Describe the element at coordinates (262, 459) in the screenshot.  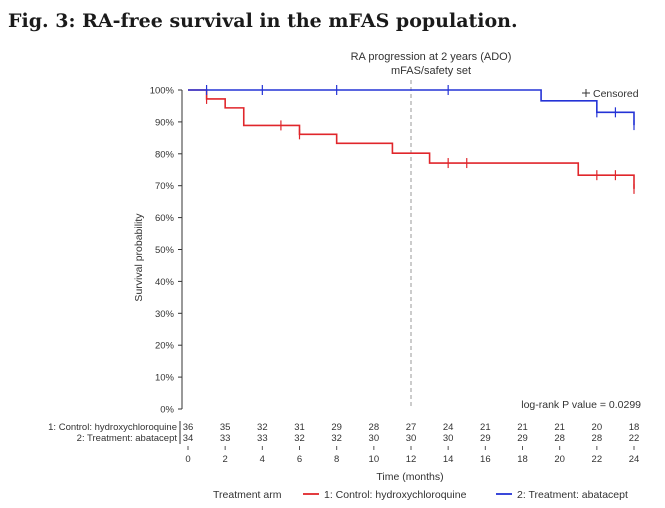
I see `x-tick-label: 4` at that location.